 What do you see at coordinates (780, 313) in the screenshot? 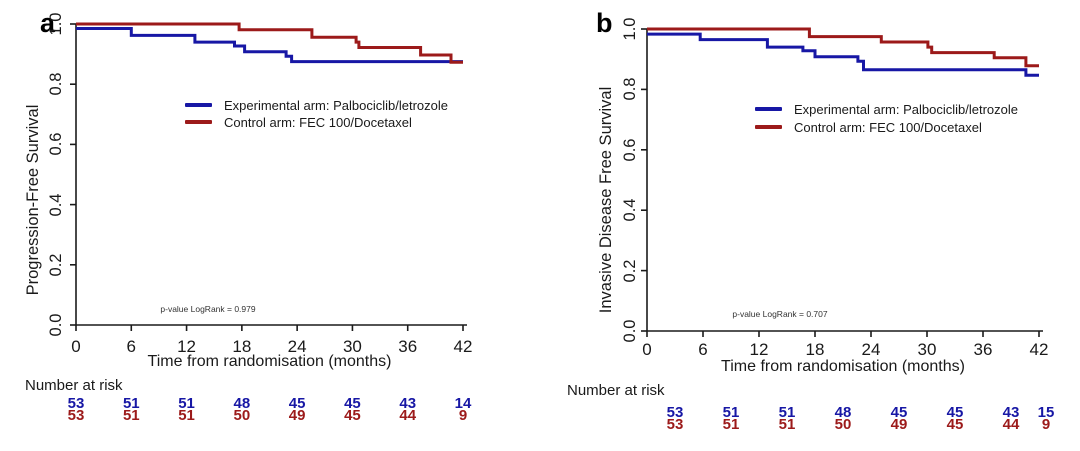
I see `p-value-text-b: p-value LogRank = 0.707` at bounding box center [780, 313].